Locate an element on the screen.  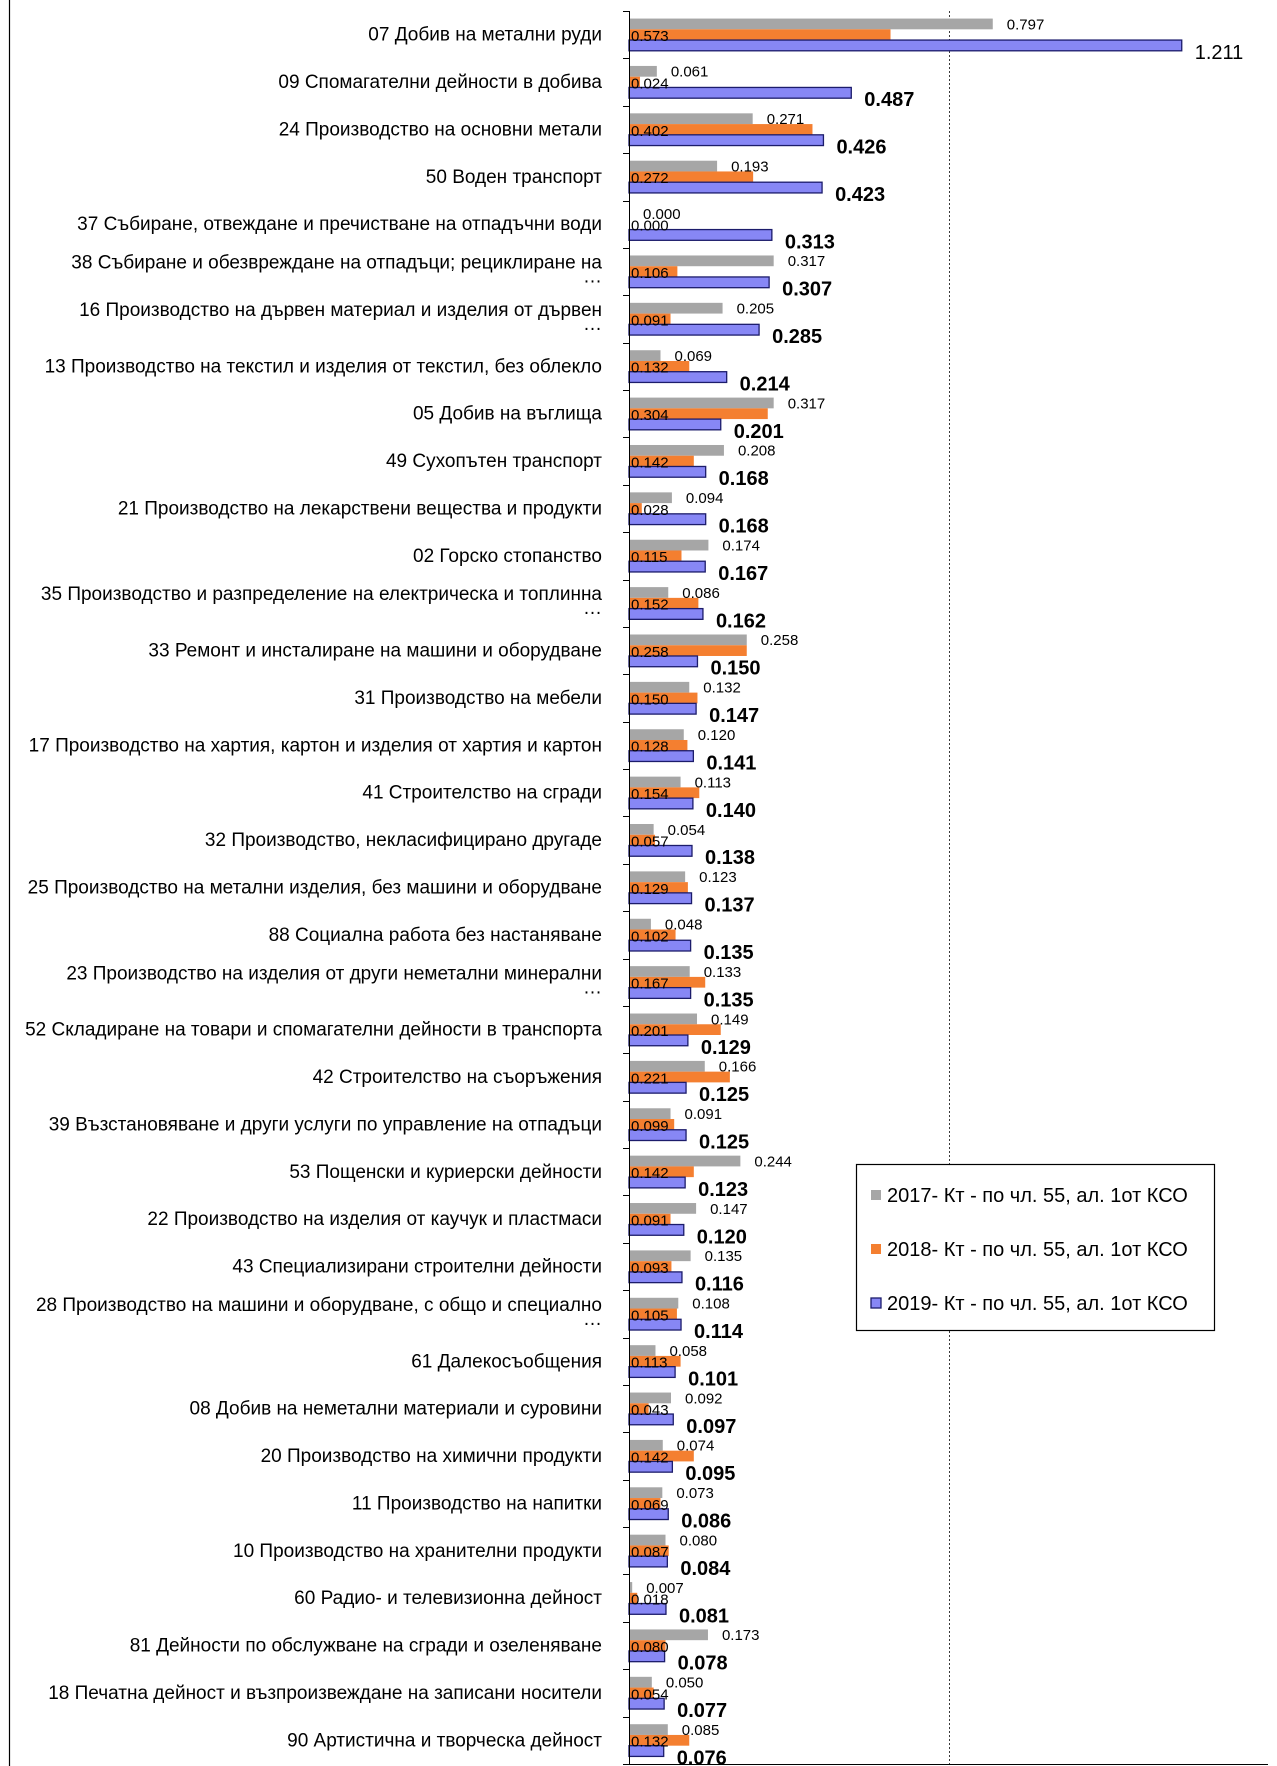
data-label-series-3-category-9: 0.201 is located at coordinates (759, 432).